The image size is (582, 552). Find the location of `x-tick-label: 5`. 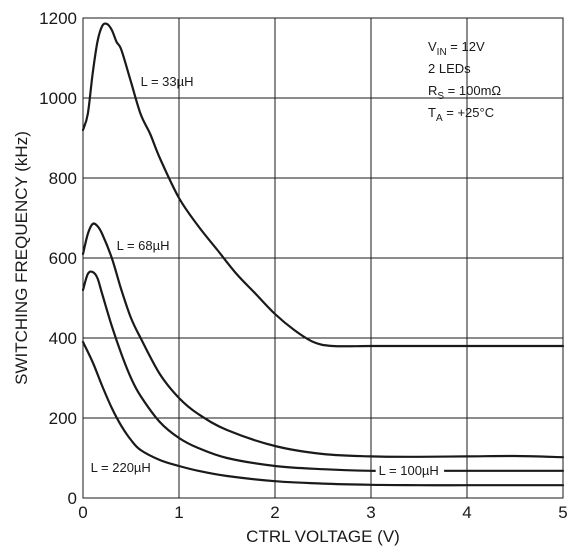

x-tick-label: 5 is located at coordinates (562, 512).